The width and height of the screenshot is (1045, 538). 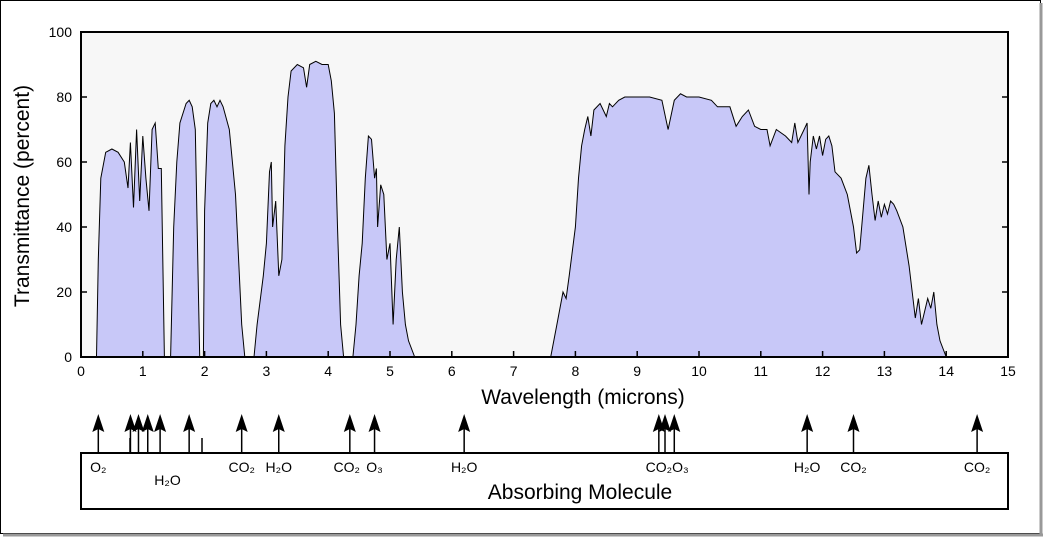 What do you see at coordinates (761, 371) in the screenshot?
I see `x-tick-label: 11` at bounding box center [761, 371].